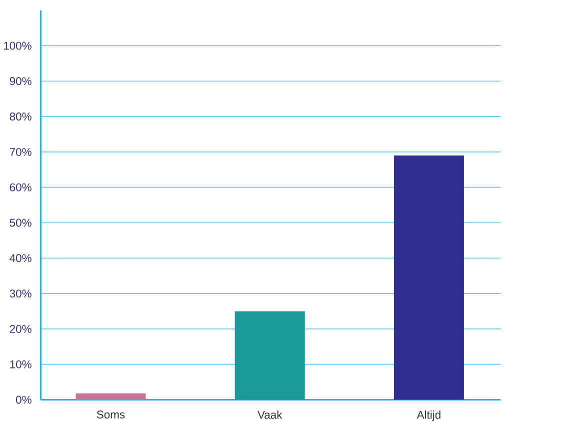 This screenshot has height=441, width=579. What do you see at coordinates (21, 258) in the screenshot?
I see `y-tick-label: 40%` at bounding box center [21, 258].